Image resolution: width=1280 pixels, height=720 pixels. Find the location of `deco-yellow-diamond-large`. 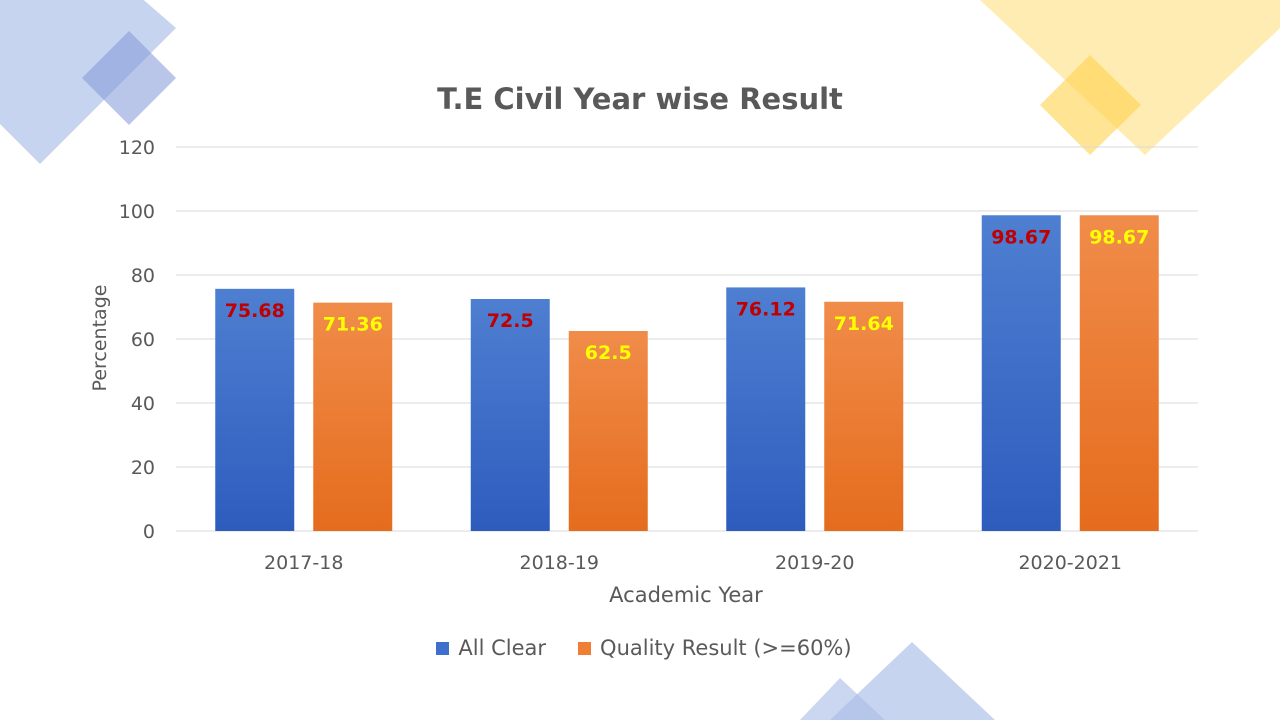

deco-yellow-diamond-large is located at coordinates (1130, 77).